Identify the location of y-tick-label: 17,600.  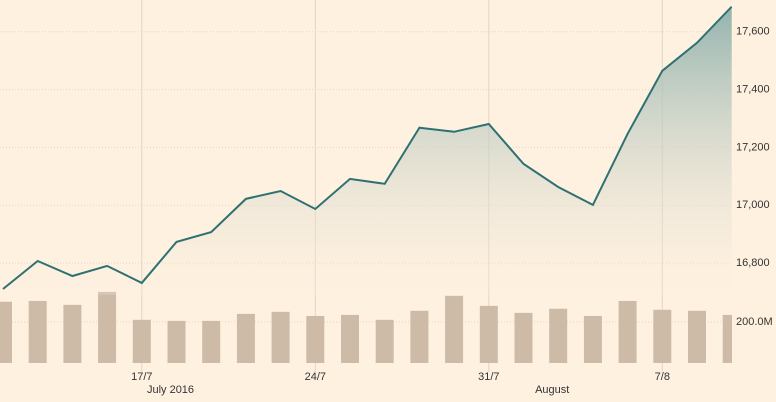
(753, 32).